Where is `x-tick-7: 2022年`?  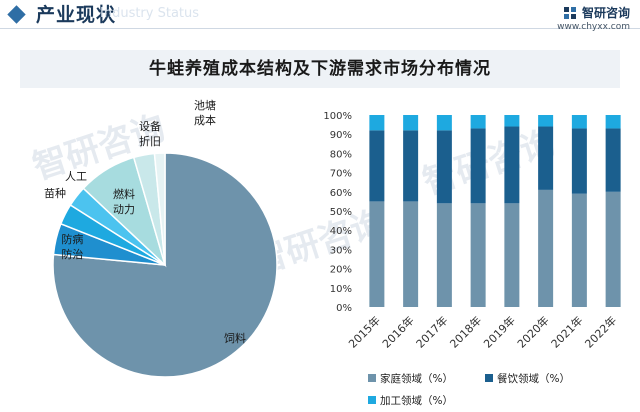
x-tick-7: 2022年 is located at coordinates (600, 331).